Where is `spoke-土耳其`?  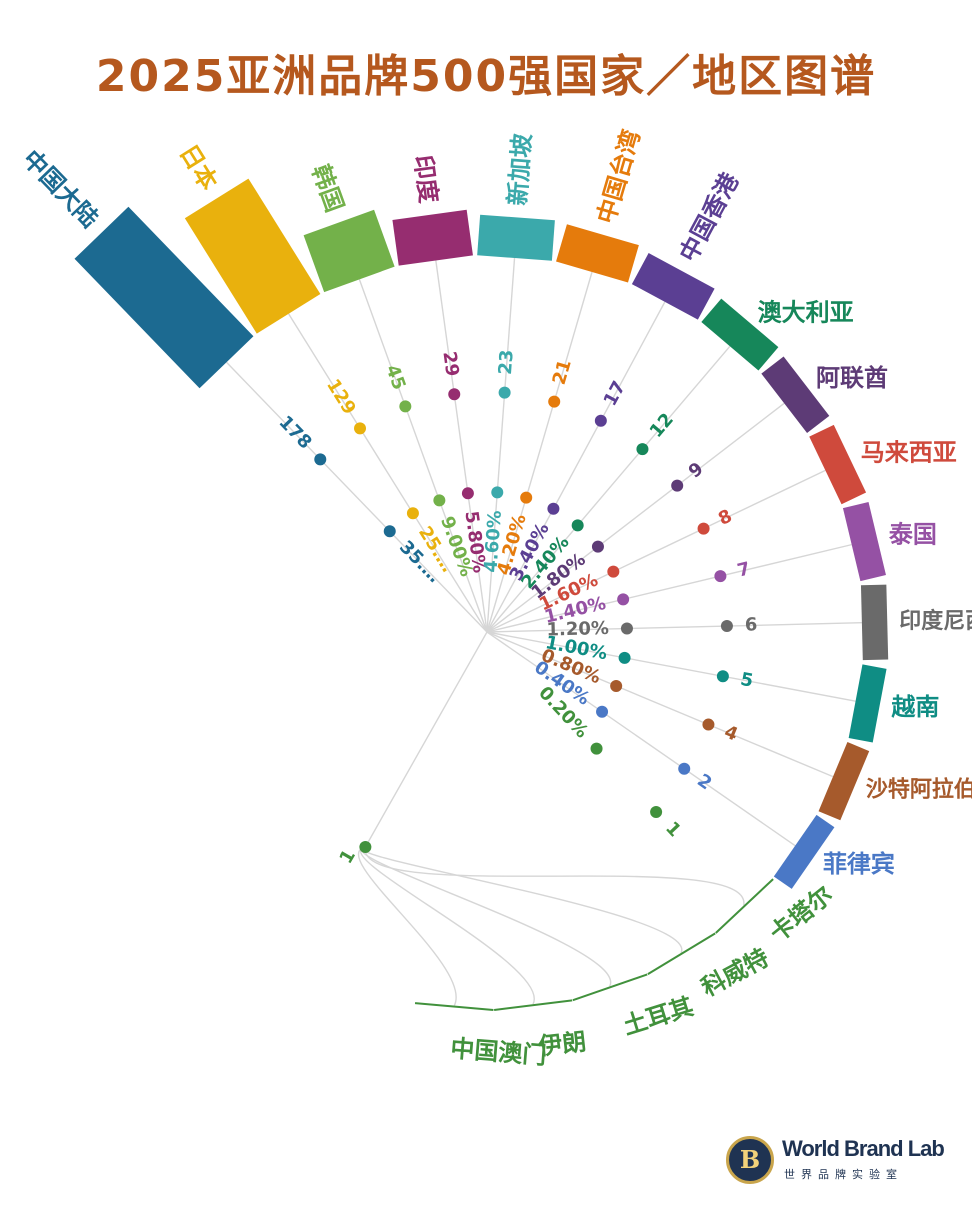
spoke-土耳其 is located at coordinates (486, 916).